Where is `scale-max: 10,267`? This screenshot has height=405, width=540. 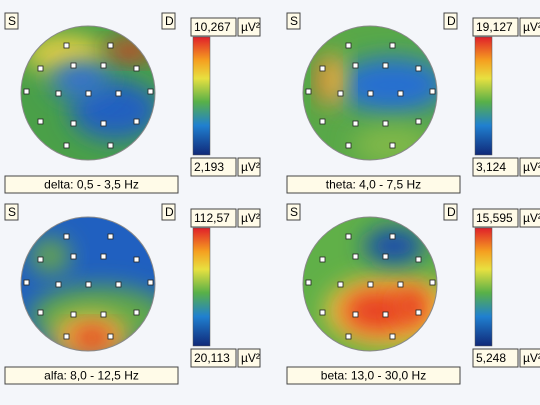
scale-max: 10,267 is located at coordinates (212, 27).